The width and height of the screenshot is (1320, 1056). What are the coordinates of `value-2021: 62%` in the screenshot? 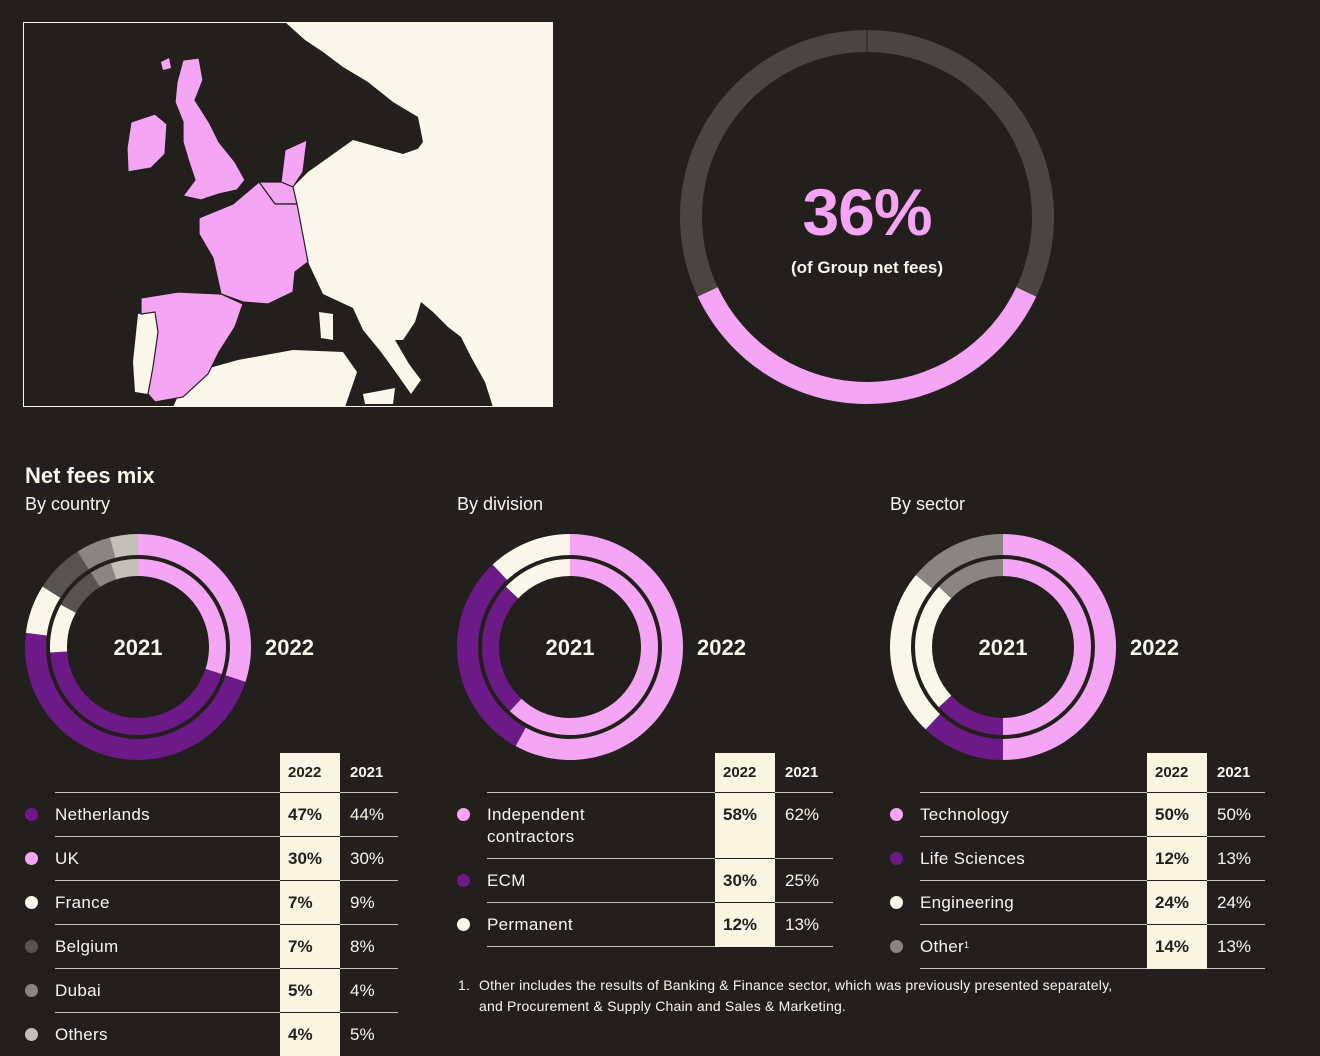 It's located at (804, 826).